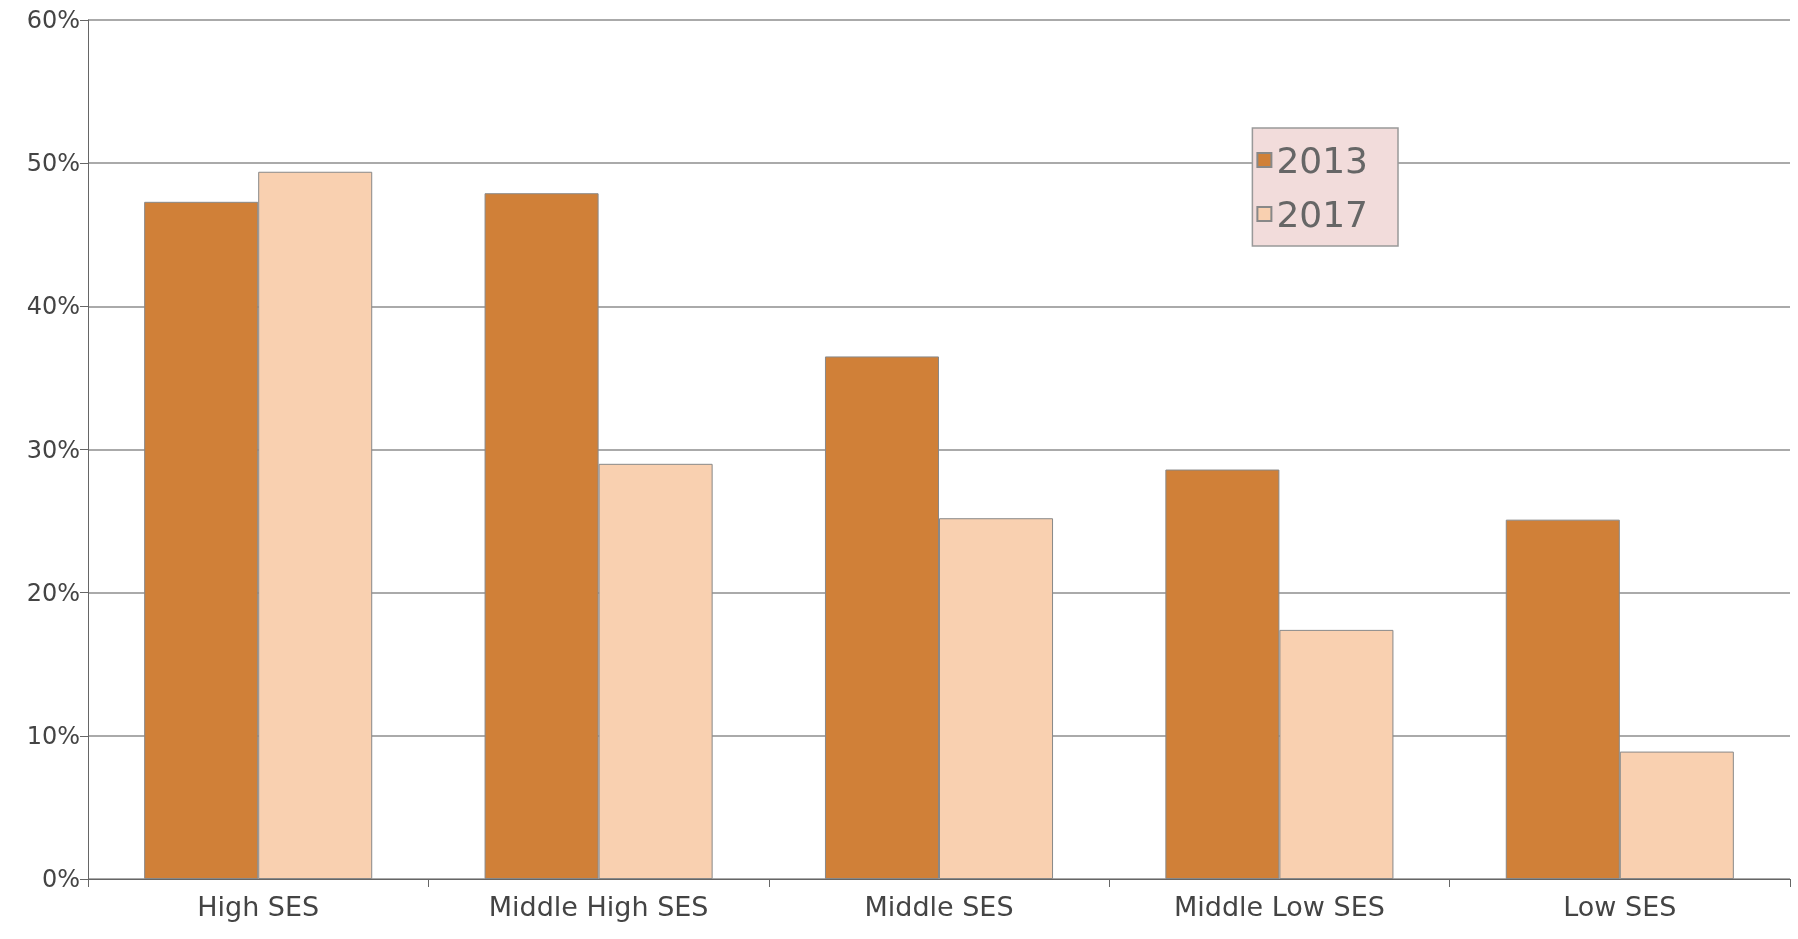 This screenshot has width=1798, height=939. Describe the element at coordinates (53, 449) in the screenshot. I see `y-tick-label: 30%` at that location.